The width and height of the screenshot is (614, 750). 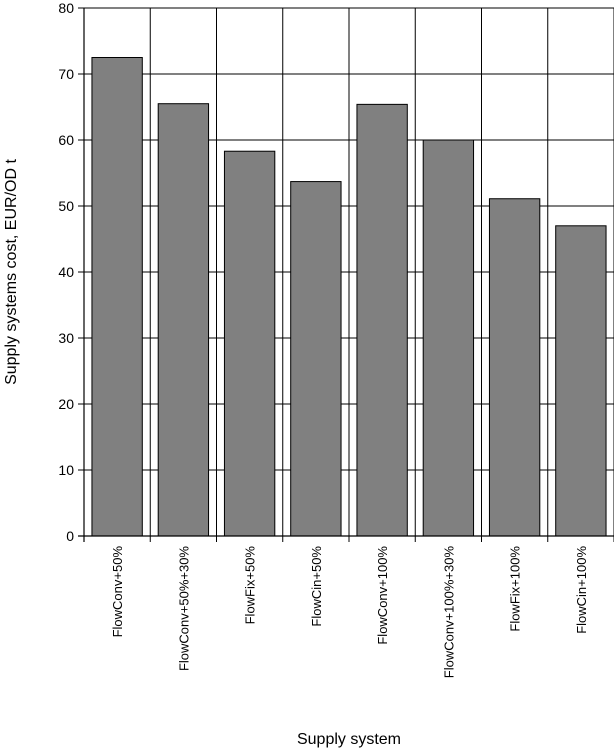 I want to click on y-tick-label: 20, so click(x=66, y=404).